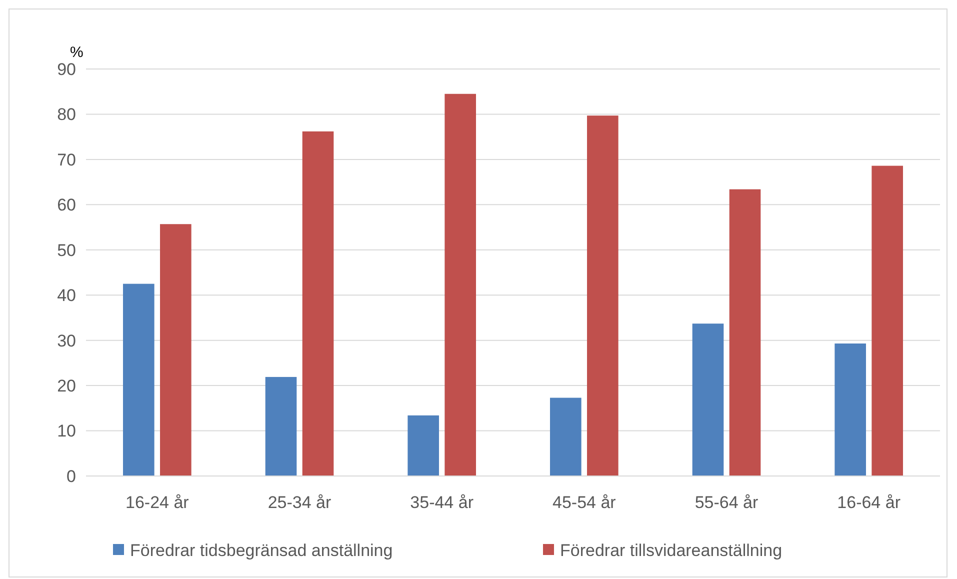  What do you see at coordinates (66, 250) in the screenshot?
I see `y-tick-label: 50` at bounding box center [66, 250].